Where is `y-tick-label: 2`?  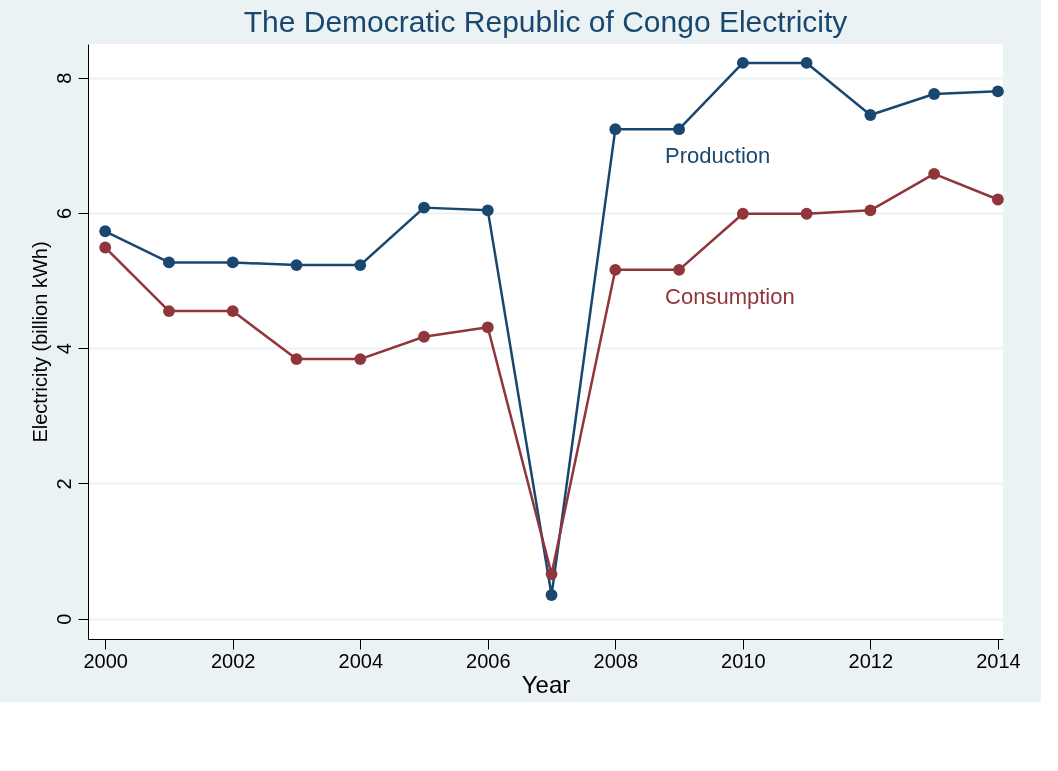 y-tick-label: 2 is located at coordinates (63, 484).